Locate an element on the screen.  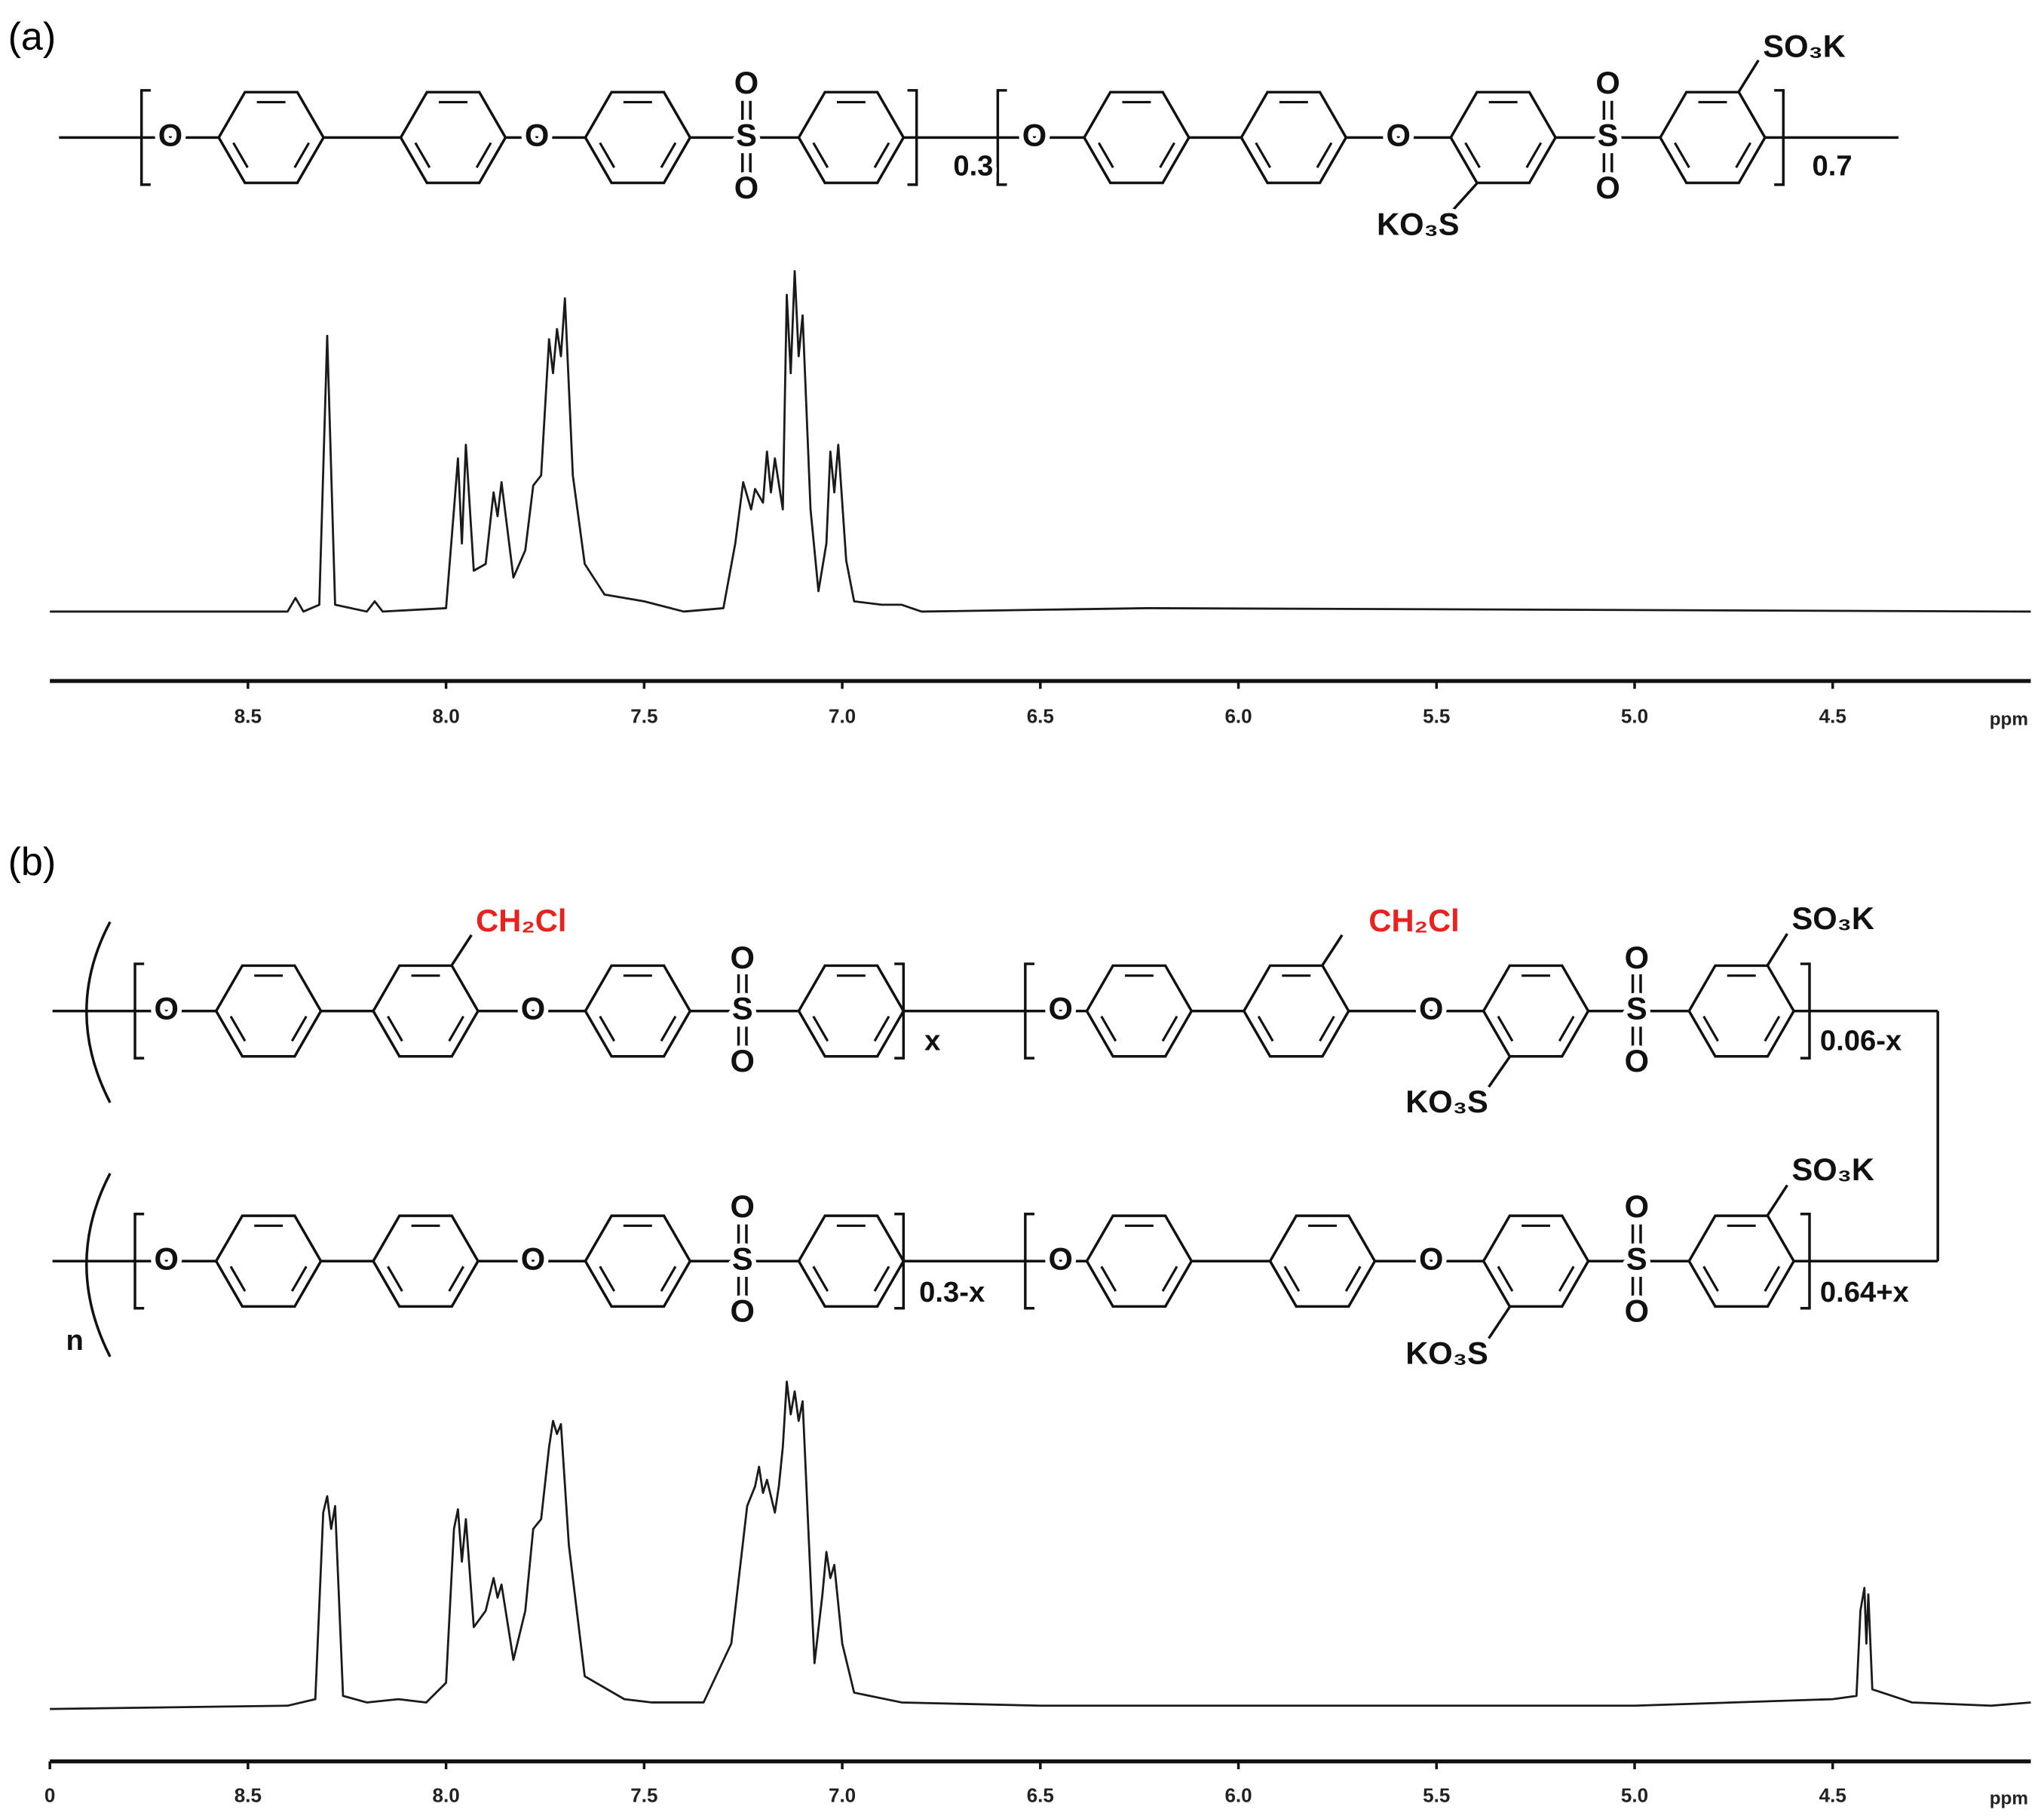
structure-label: 0.3-x is located at coordinates (952, 1292).